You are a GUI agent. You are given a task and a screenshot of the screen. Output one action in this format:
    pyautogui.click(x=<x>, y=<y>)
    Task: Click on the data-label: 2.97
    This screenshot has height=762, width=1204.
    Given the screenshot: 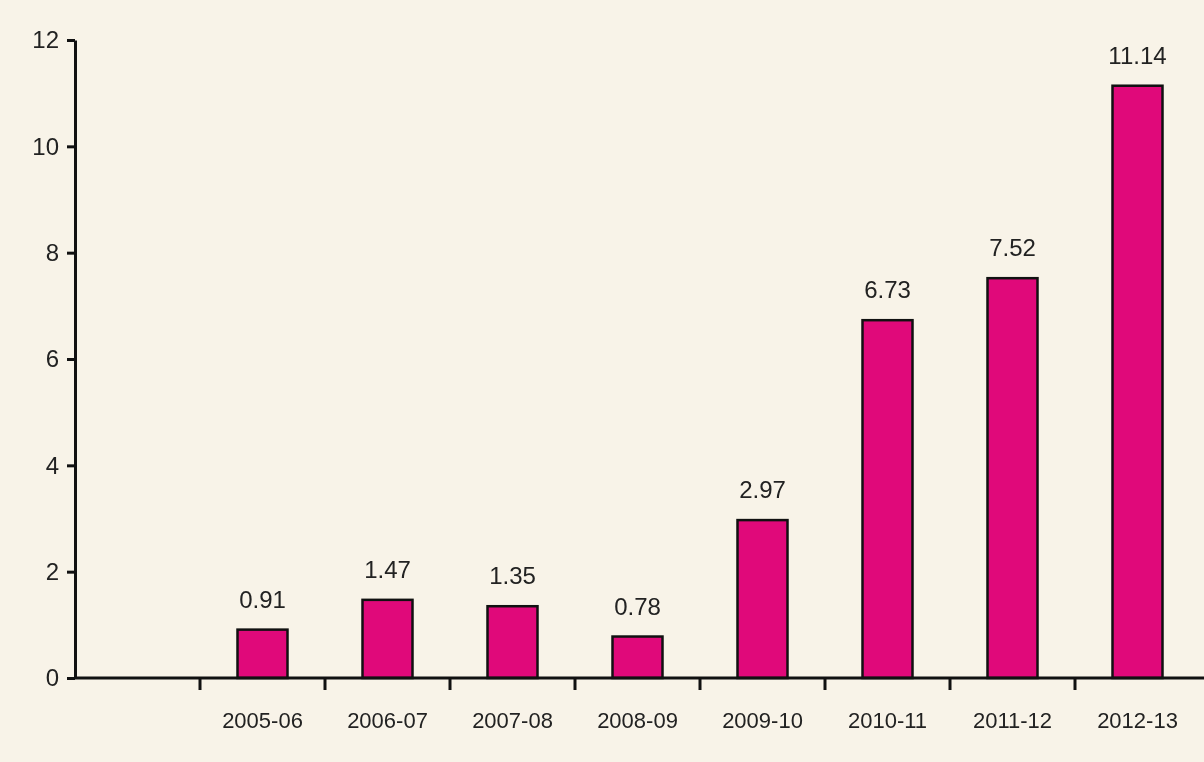 What is the action you would take?
    pyautogui.click(x=762, y=490)
    